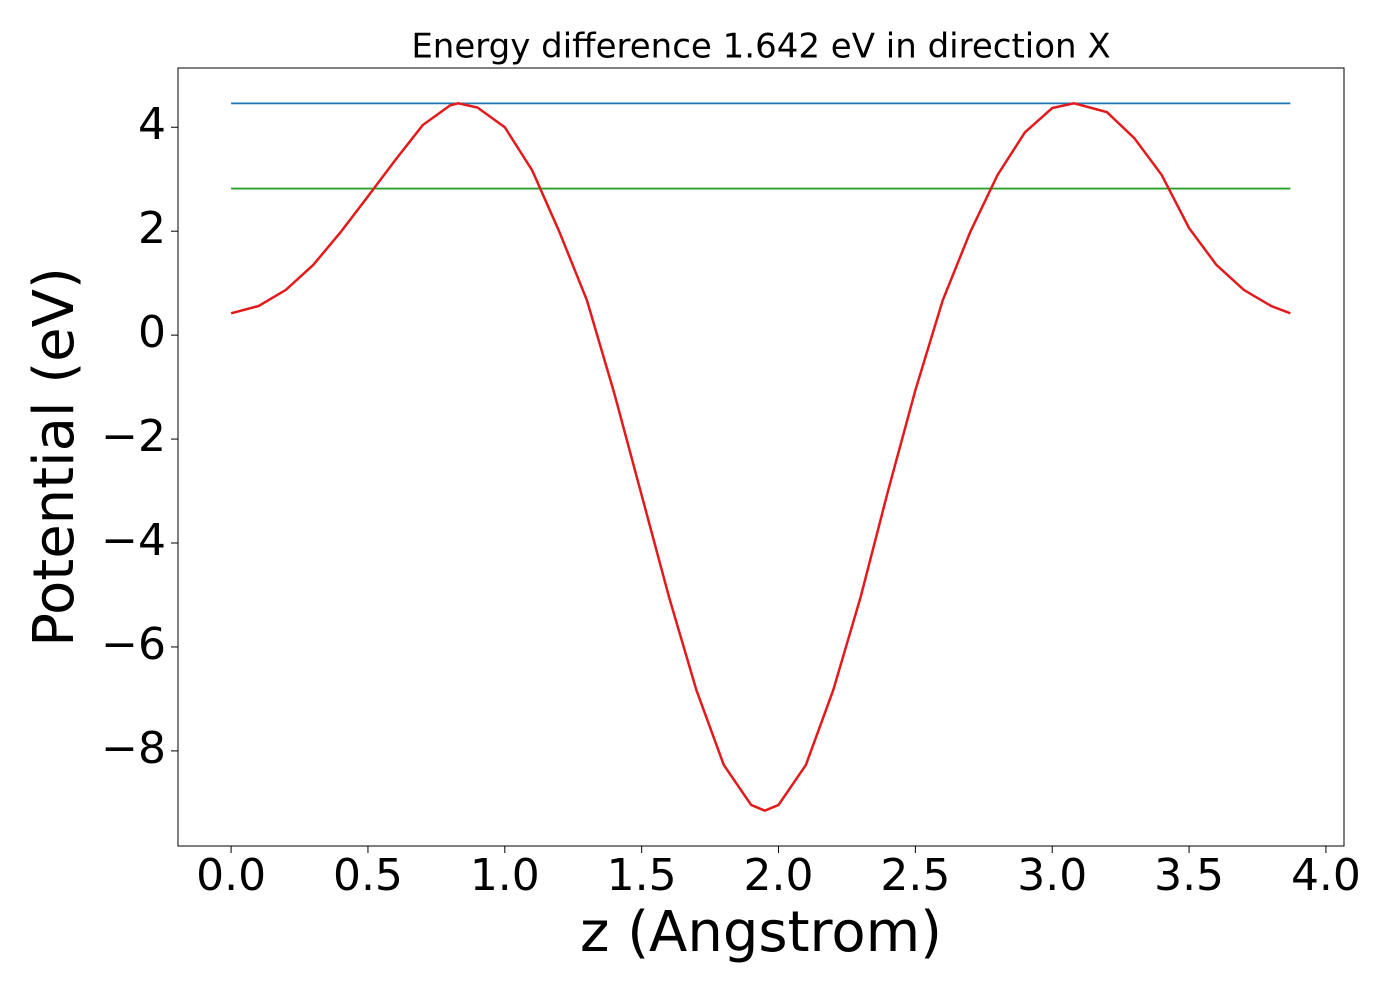  I want to click on x-tick-label: 0.0, so click(231, 875).